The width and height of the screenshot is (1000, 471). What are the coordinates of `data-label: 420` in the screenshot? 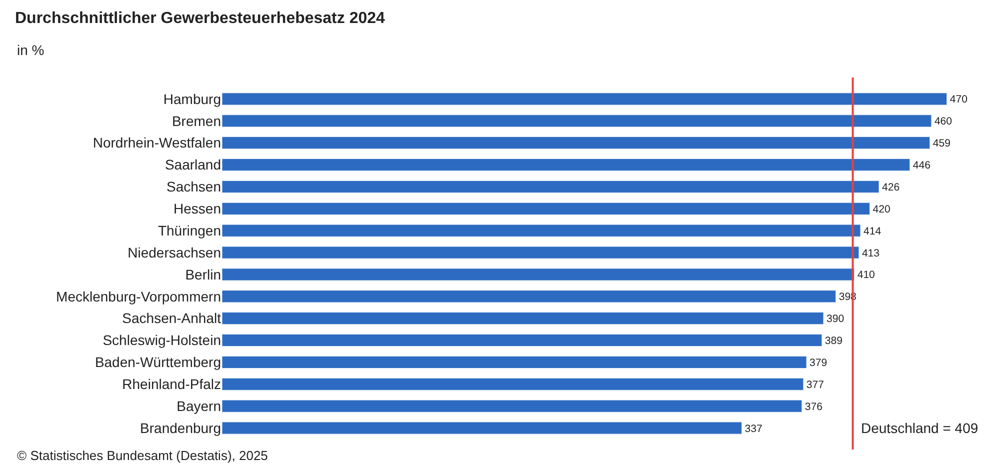 It's located at (881, 209).